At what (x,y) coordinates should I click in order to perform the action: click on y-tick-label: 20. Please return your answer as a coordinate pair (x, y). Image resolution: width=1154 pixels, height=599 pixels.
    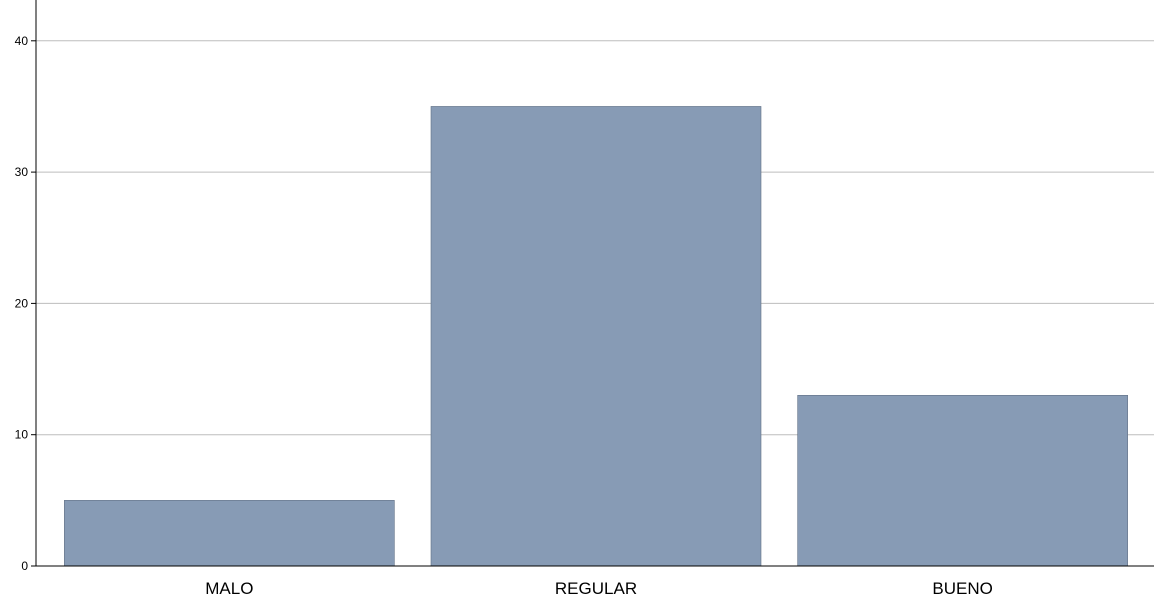
    Looking at the image, I should click on (22, 303).